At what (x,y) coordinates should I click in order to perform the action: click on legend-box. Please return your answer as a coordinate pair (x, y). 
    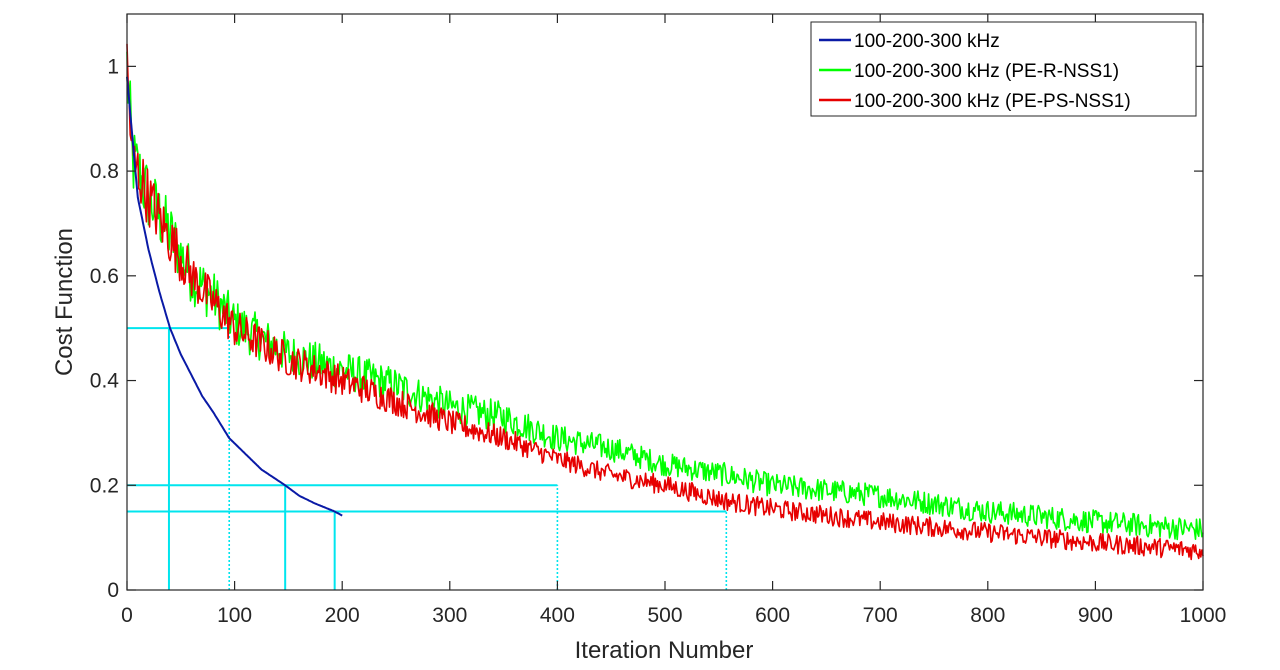
    Looking at the image, I should click on (1003, 69).